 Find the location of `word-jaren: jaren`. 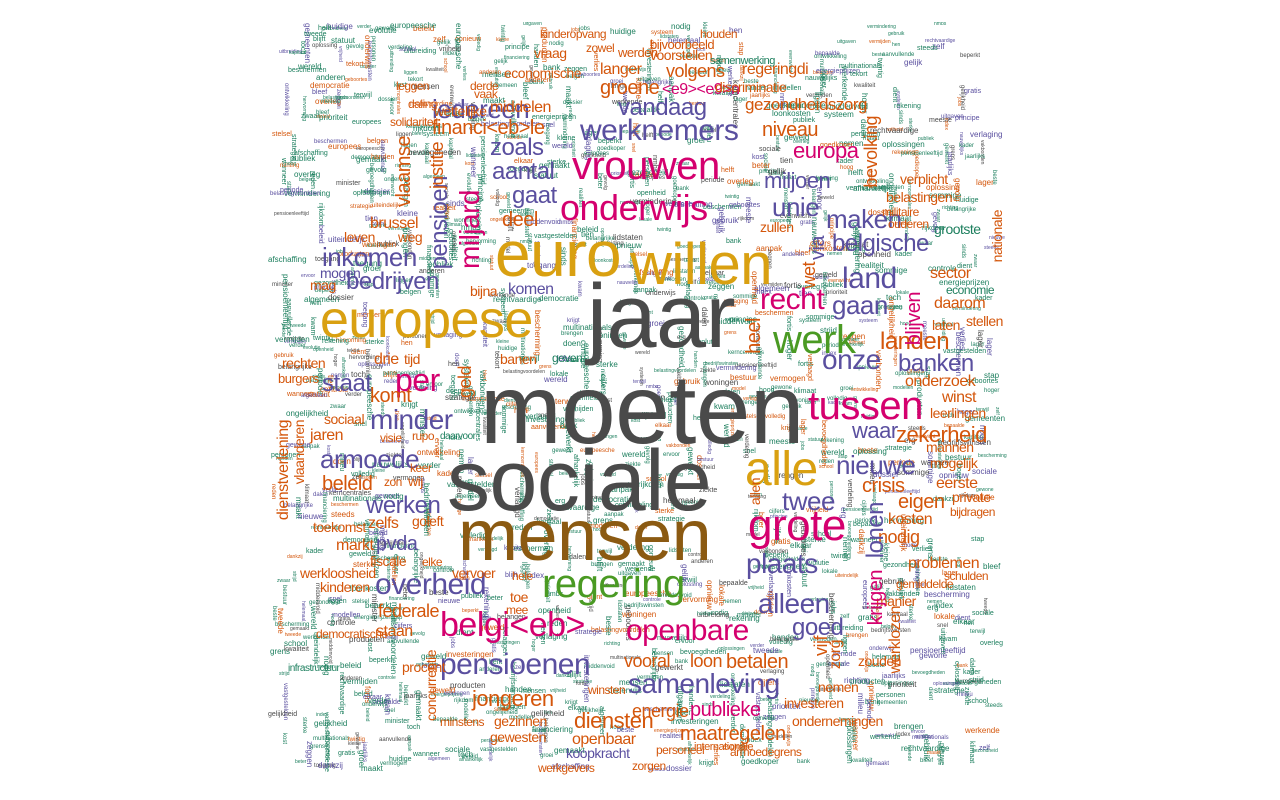

word-jaren: jaren is located at coordinates (327, 435).